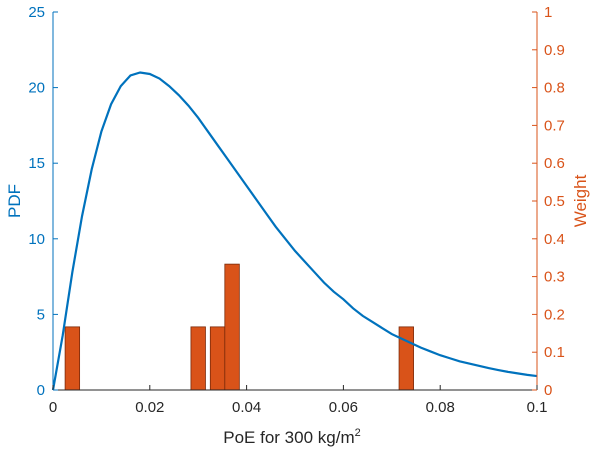 The height and width of the screenshot is (451, 600). What do you see at coordinates (554, 201) in the screenshot?
I see `right-y-tick-label: 0.5` at bounding box center [554, 201].